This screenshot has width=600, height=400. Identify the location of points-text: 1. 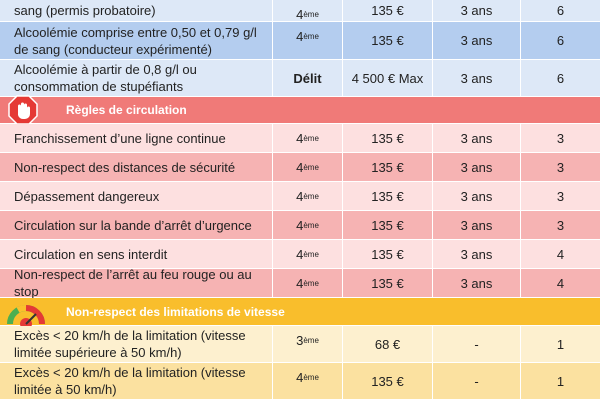
(560, 344).